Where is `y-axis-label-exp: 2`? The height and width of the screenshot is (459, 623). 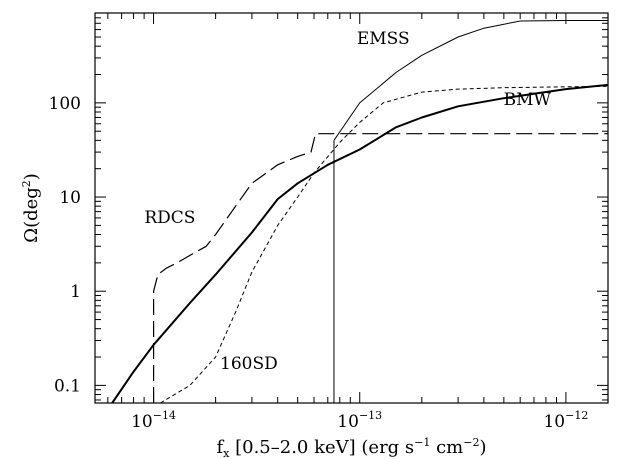 y-axis-label-exp: 2 is located at coordinates (26, 183).